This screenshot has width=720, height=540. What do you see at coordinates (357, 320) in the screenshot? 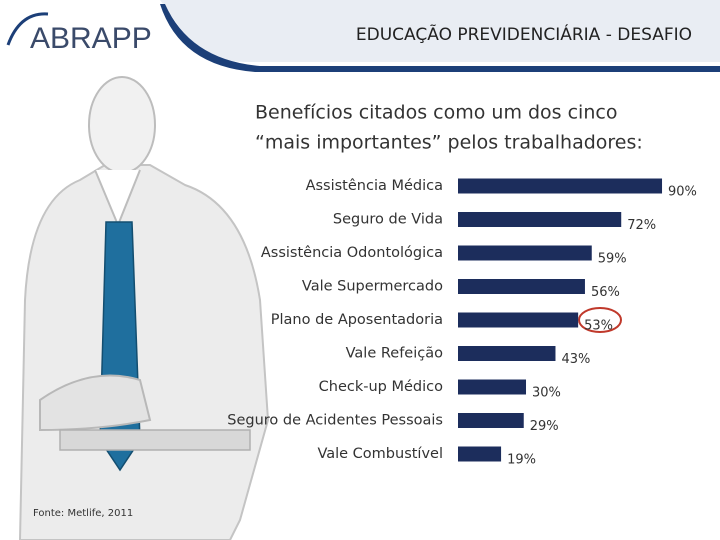
I see `category-label: Plano de Aposentadoria` at bounding box center [357, 320].